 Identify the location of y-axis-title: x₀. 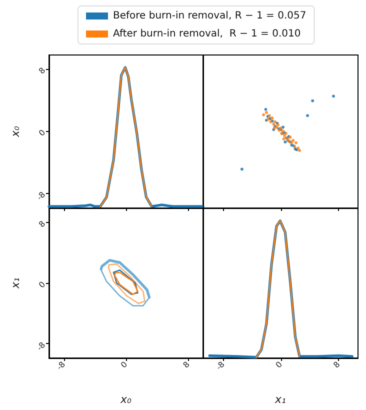
(15, 131).